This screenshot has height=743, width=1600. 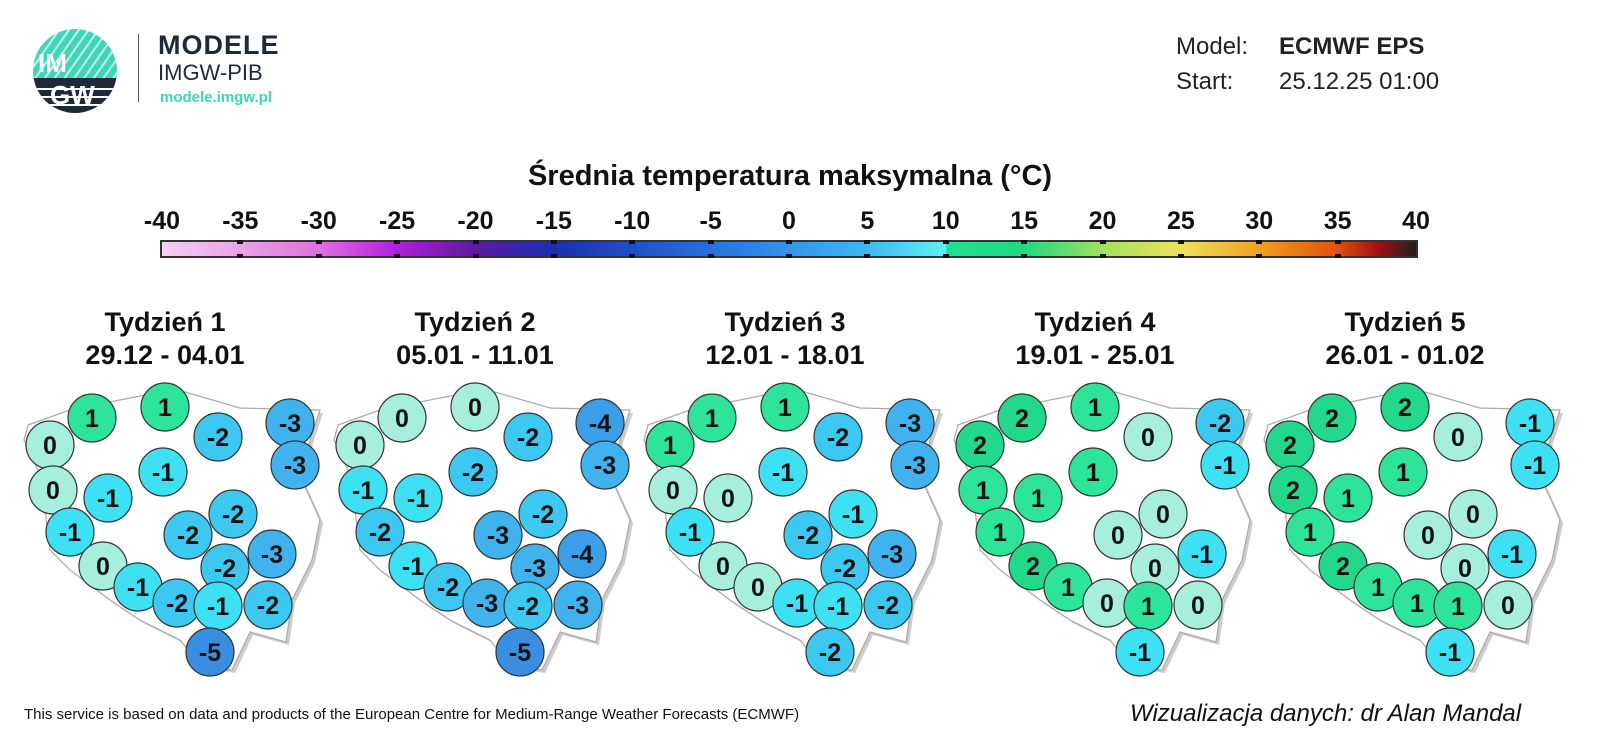 What do you see at coordinates (75, 71) in the screenshot?
I see `imgw-logo: IM GW` at bounding box center [75, 71].